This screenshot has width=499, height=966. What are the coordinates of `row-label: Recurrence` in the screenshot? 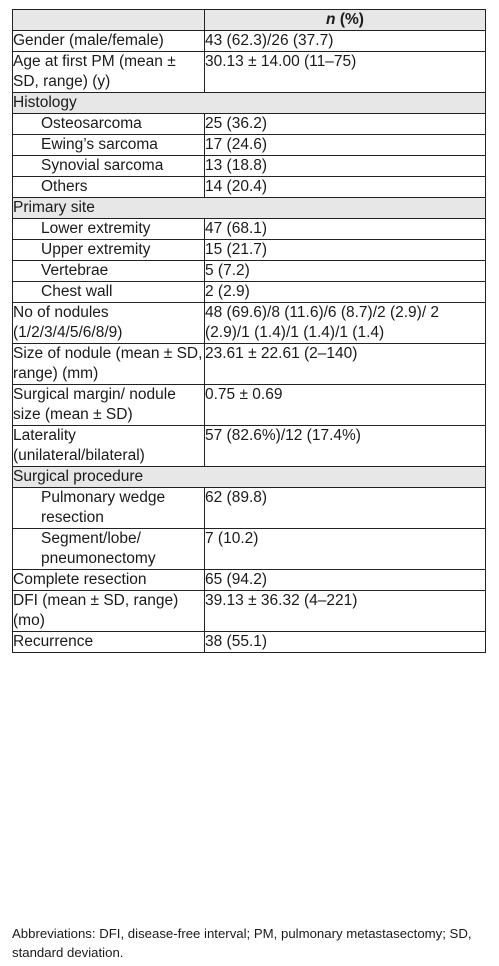 It's located at (108, 642).